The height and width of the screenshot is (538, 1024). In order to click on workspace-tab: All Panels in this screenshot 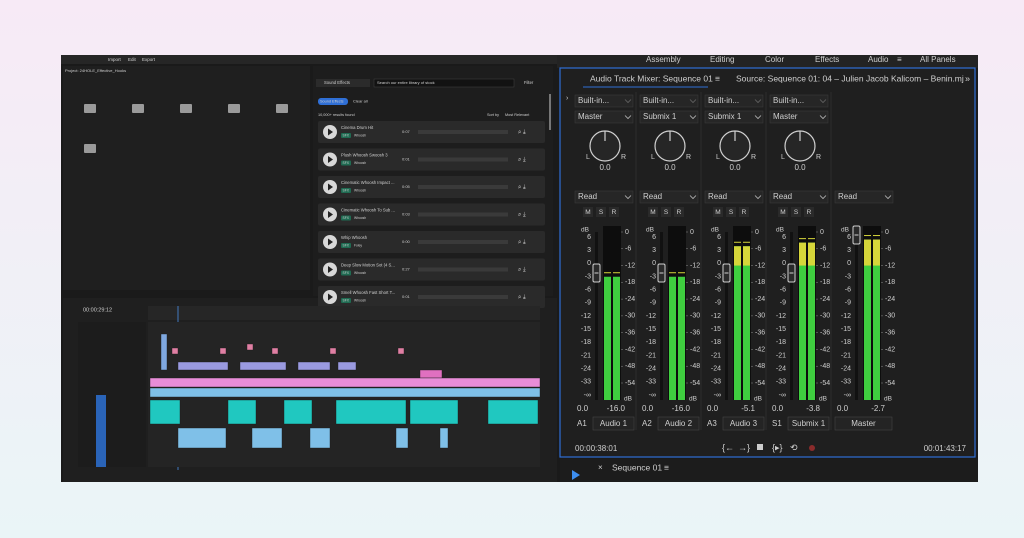, I will do `click(938, 59)`.